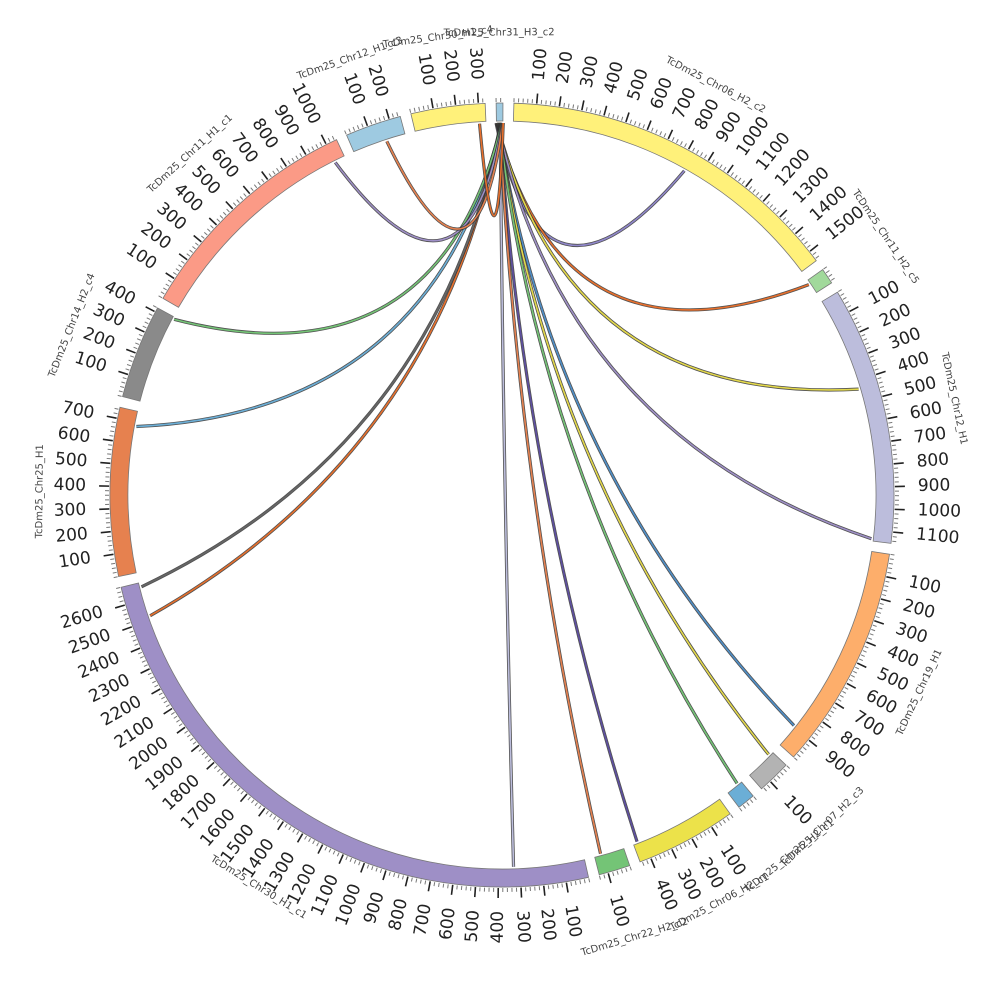 The width and height of the screenshot is (1000, 1000). I want to click on tick-label: 200, so click(565, 67).